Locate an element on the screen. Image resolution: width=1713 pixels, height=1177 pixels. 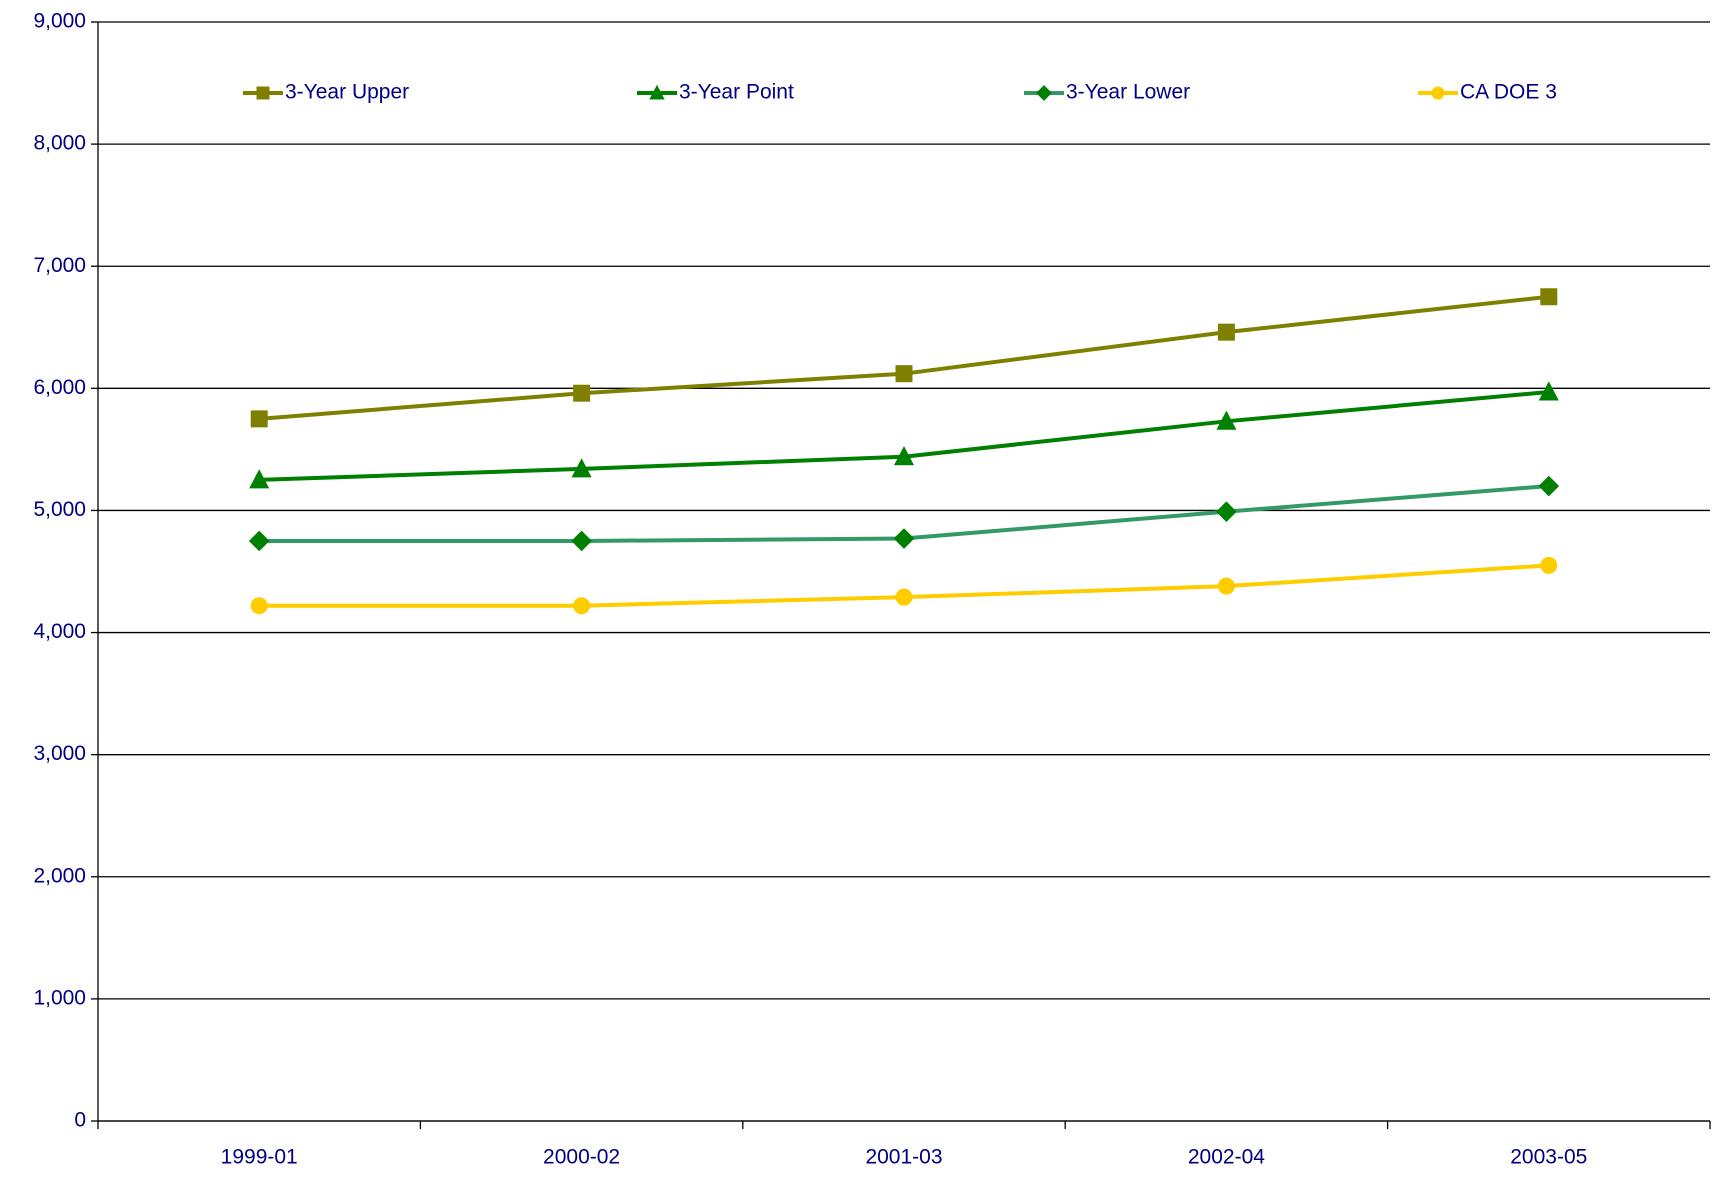
y-tick-label: 8,000 is located at coordinates (59, 143).